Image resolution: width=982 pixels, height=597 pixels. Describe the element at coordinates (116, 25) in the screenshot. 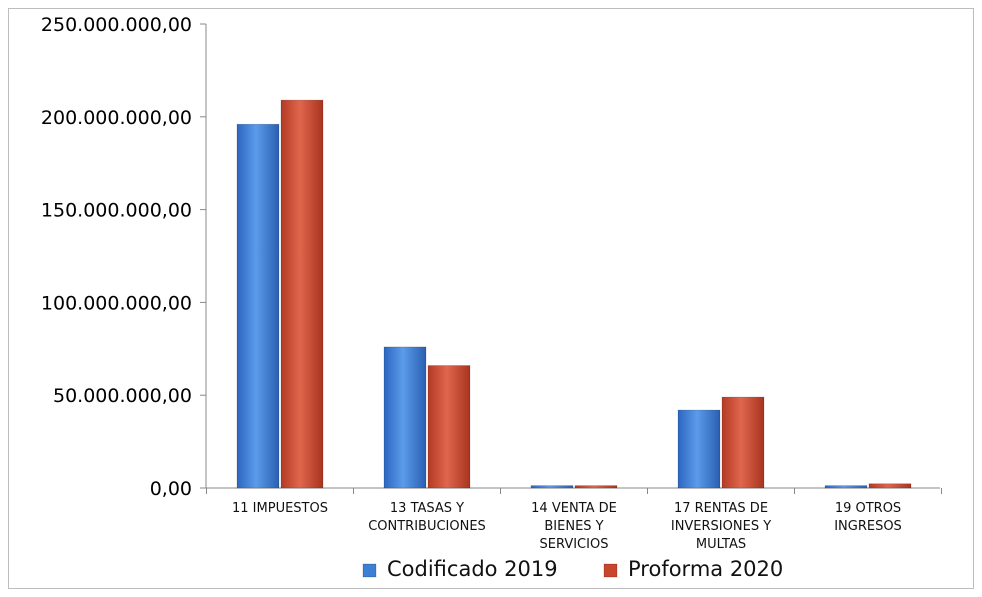

I see `y-tick-label: 250.000.000,00` at that location.